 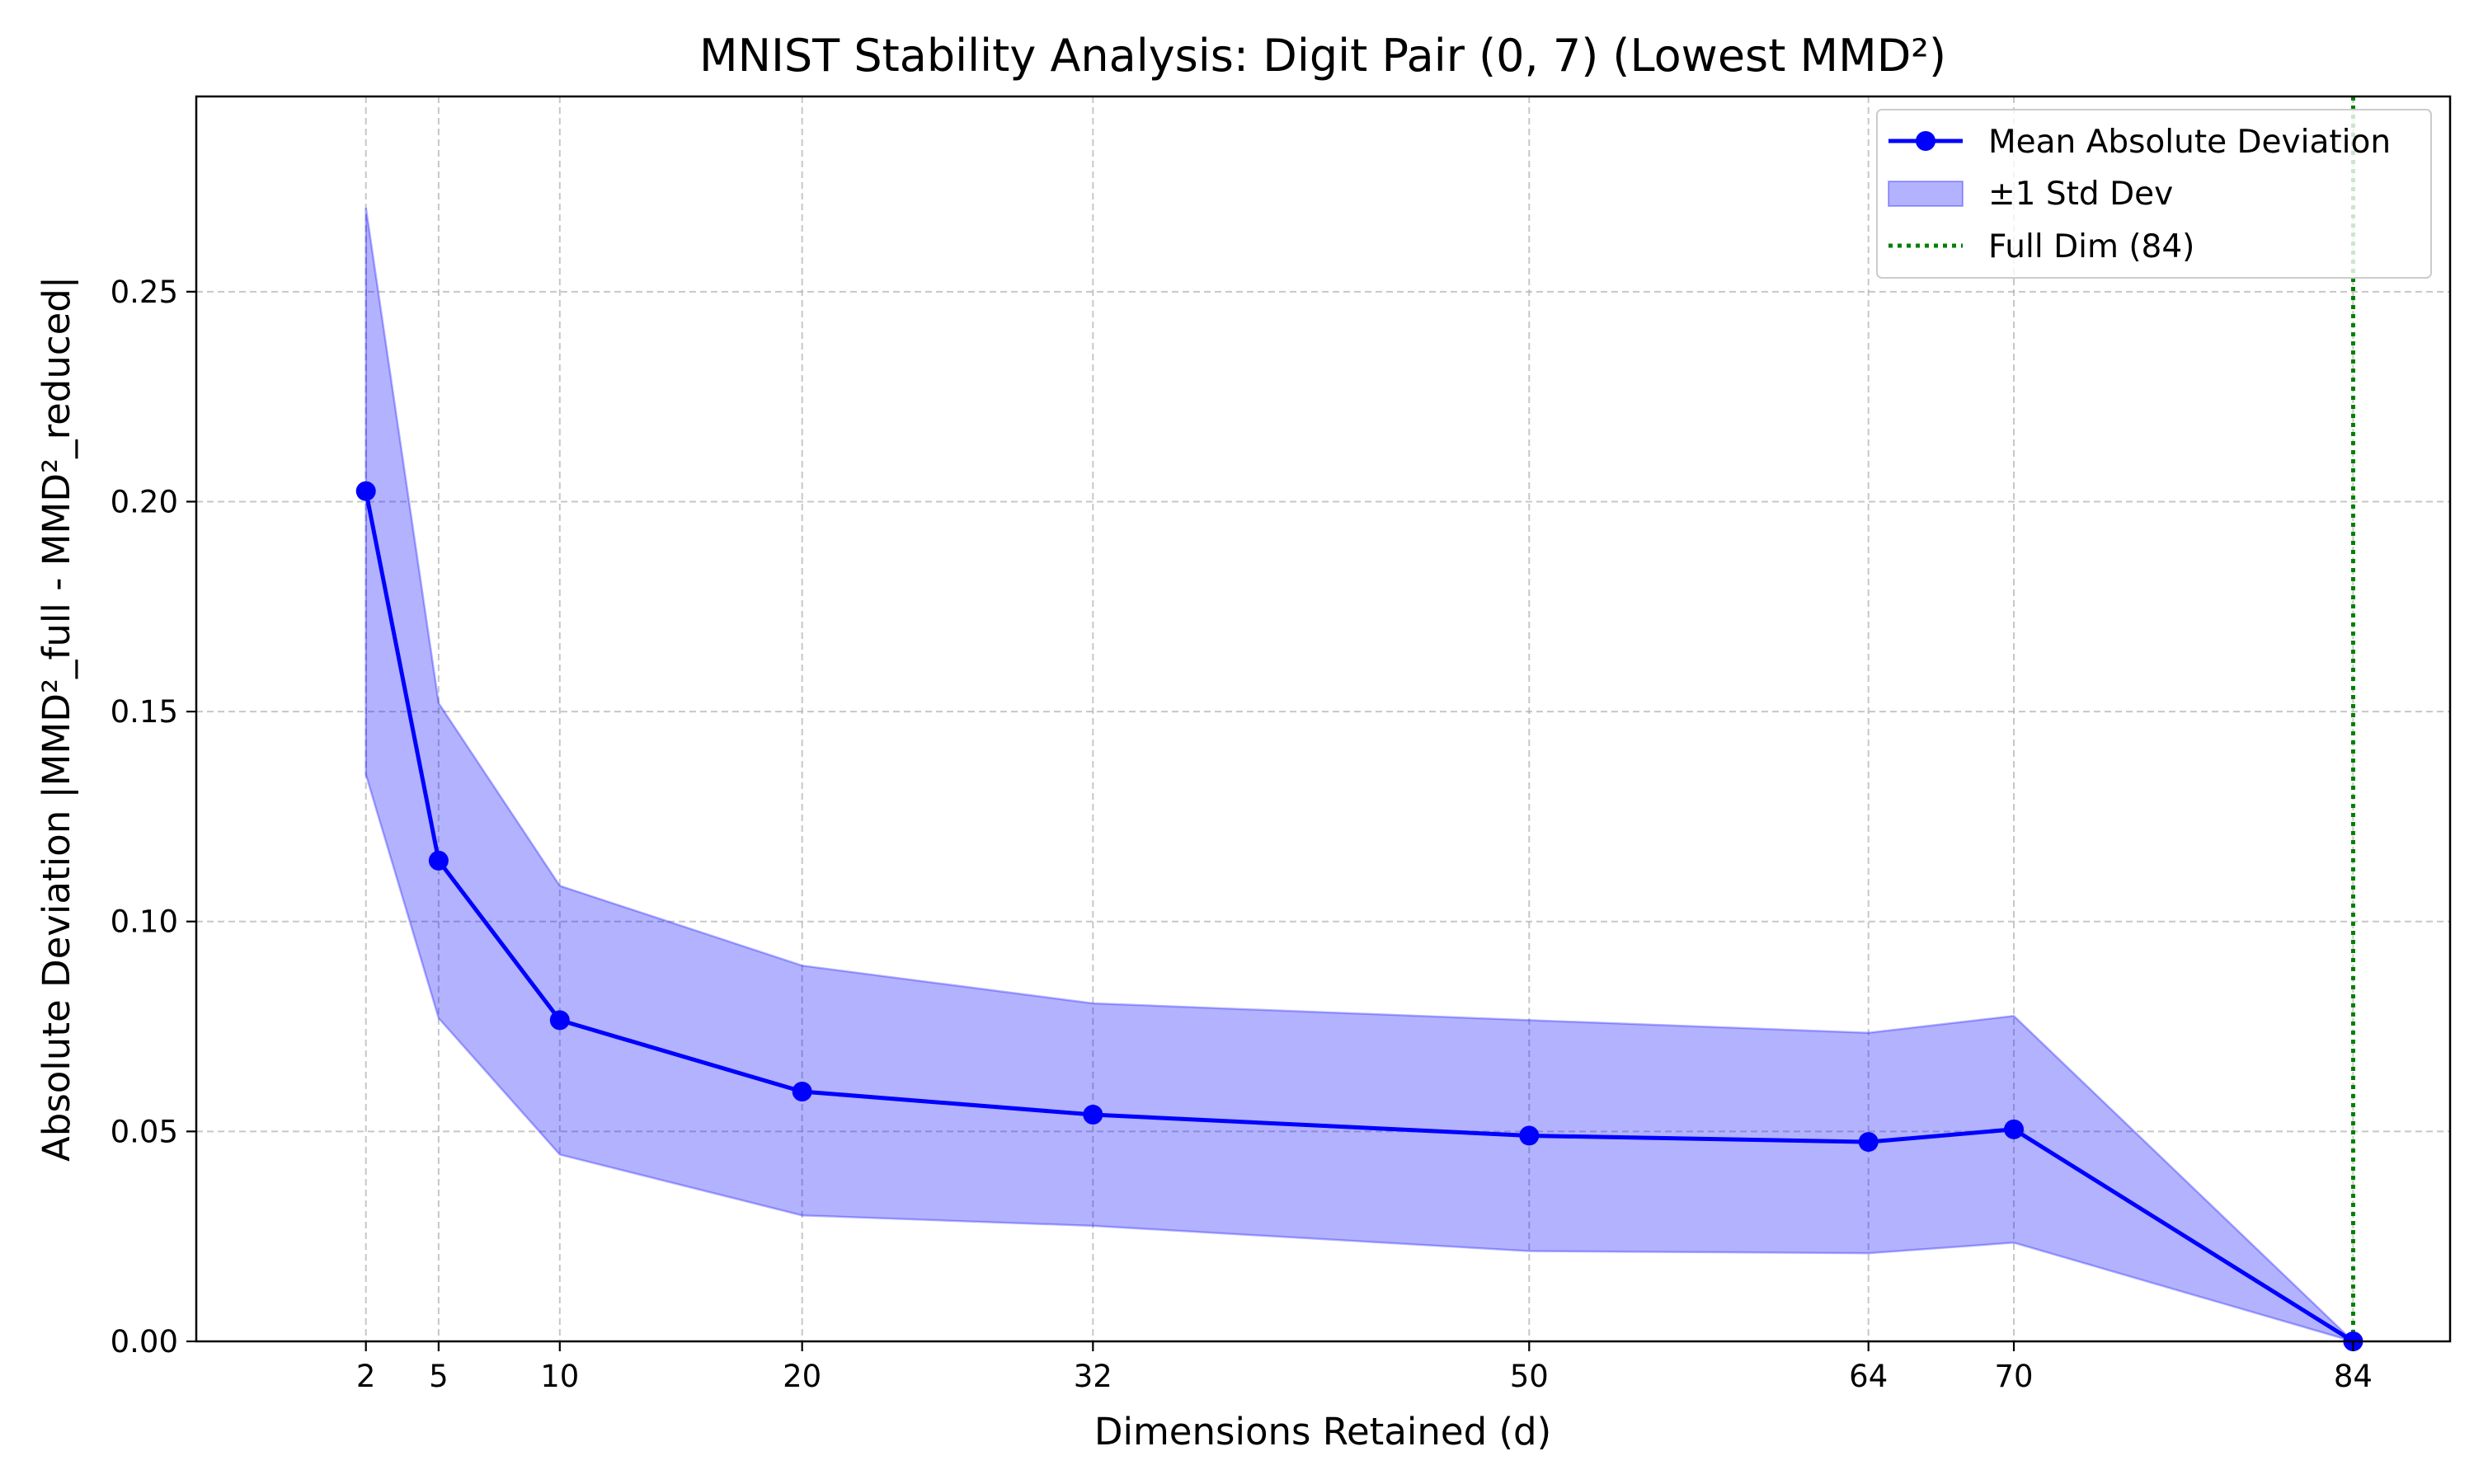 I want to click on y-tick-label: 0.15, so click(x=144, y=712).